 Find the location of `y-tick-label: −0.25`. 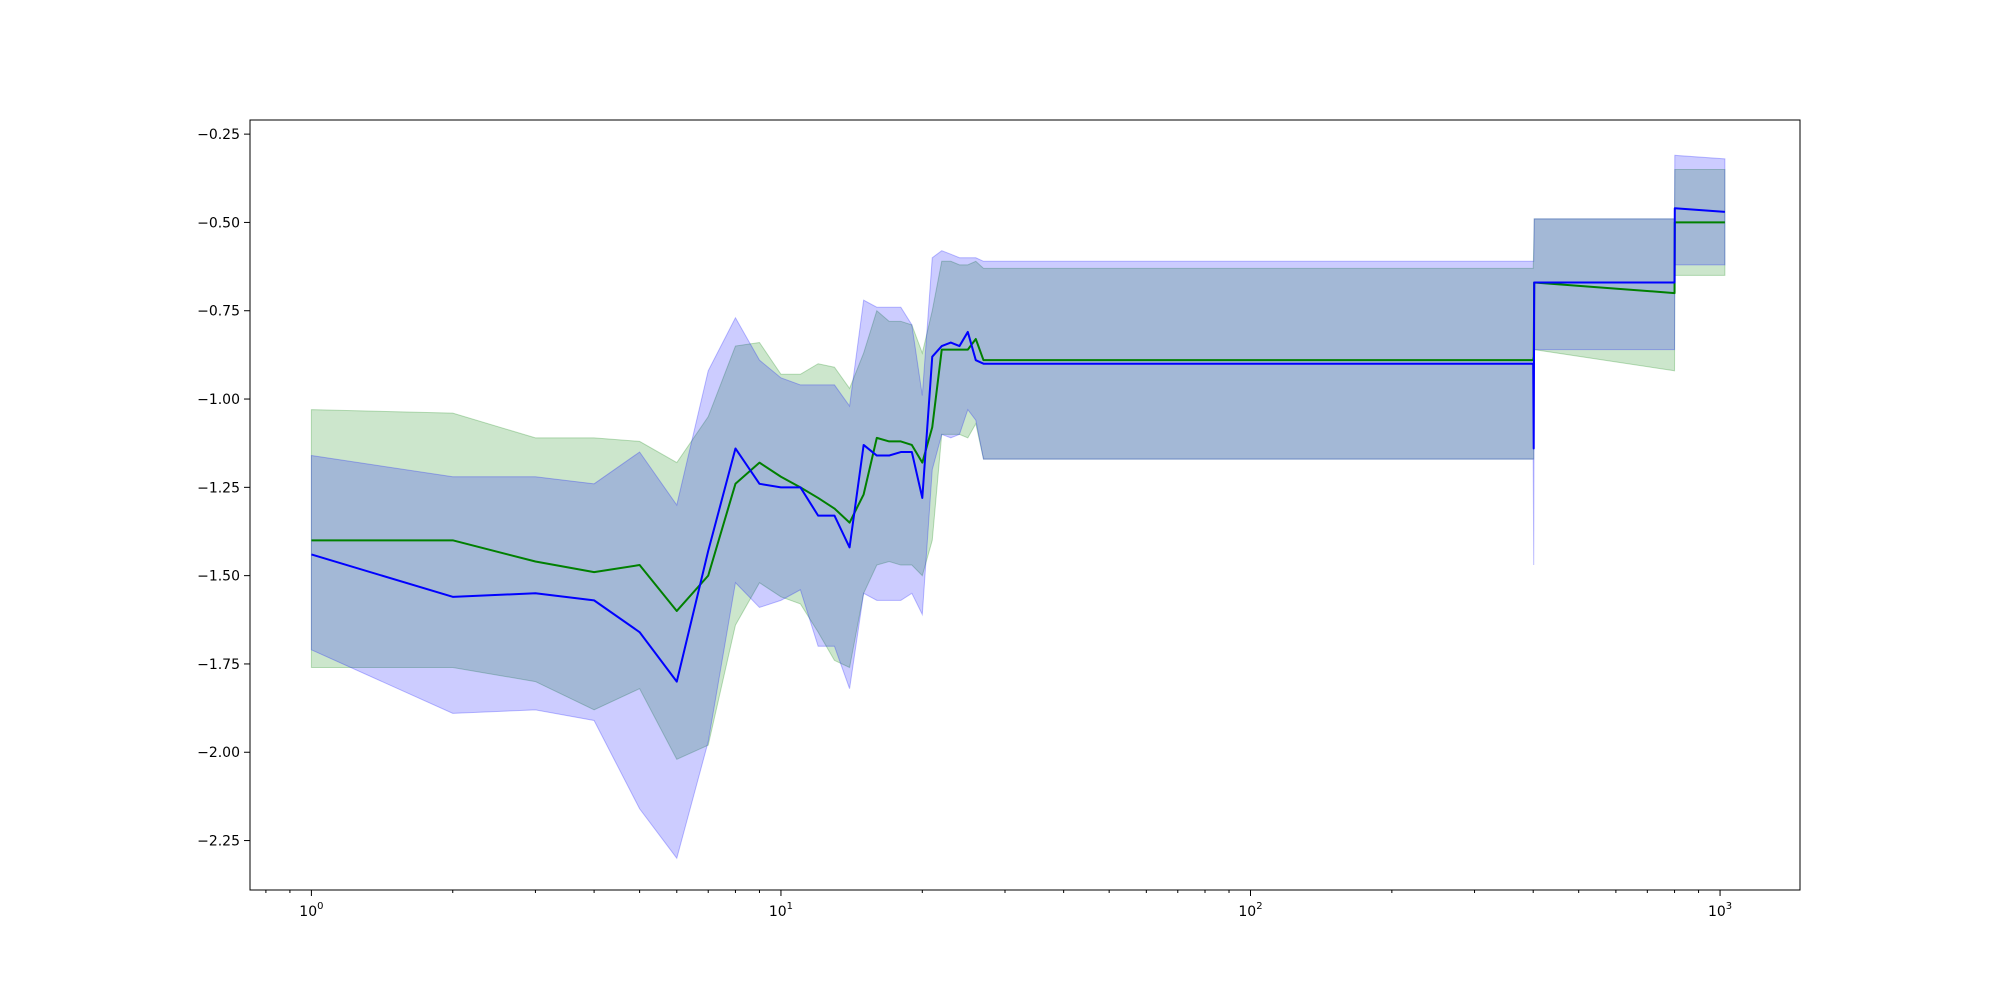

y-tick-label: −0.25 is located at coordinates (218, 135).